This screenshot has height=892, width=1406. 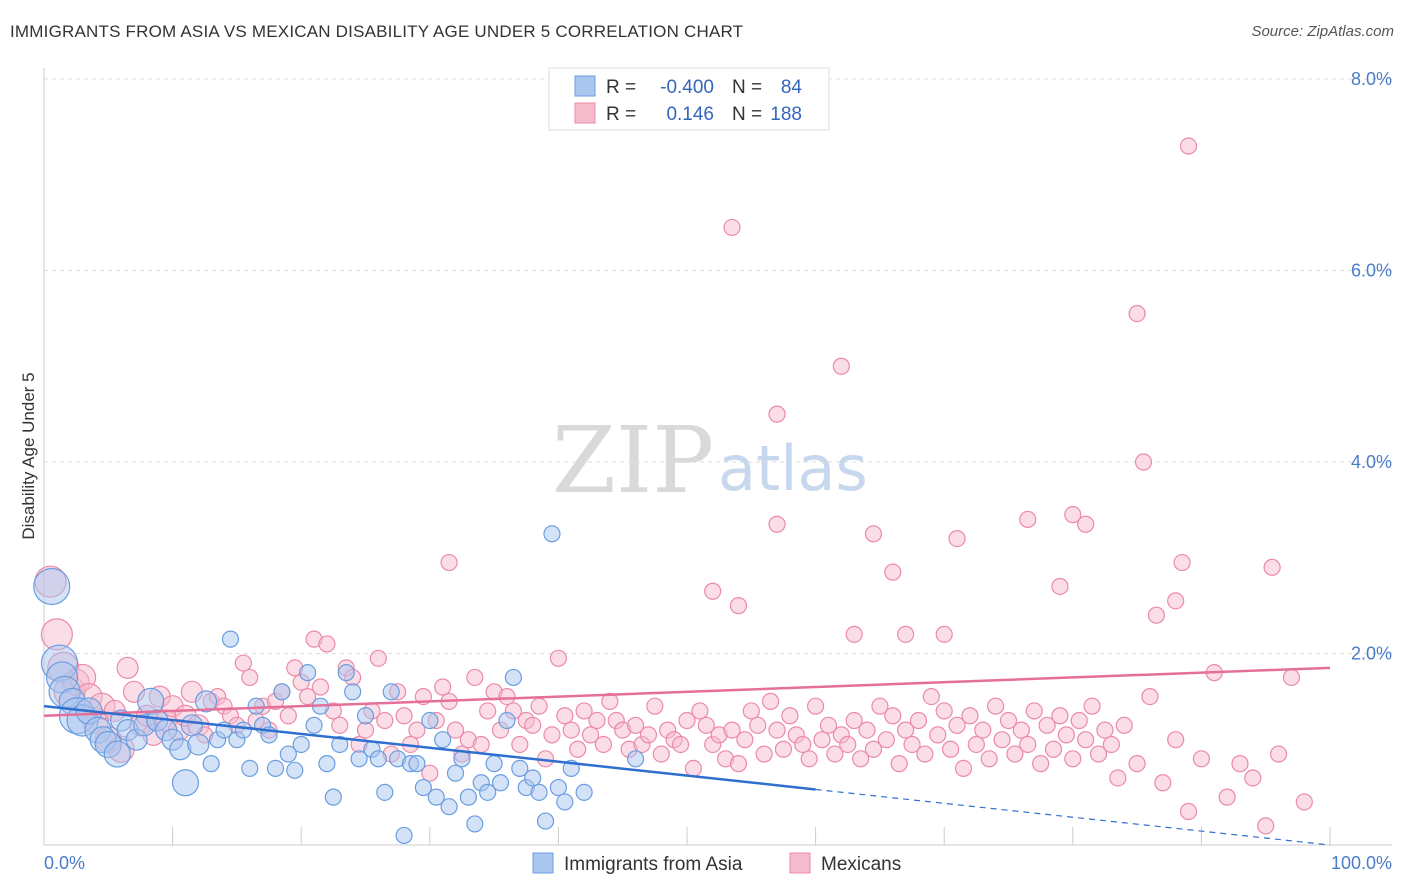 I want to click on asia-trend-line-extension, so click(x=1073, y=817).